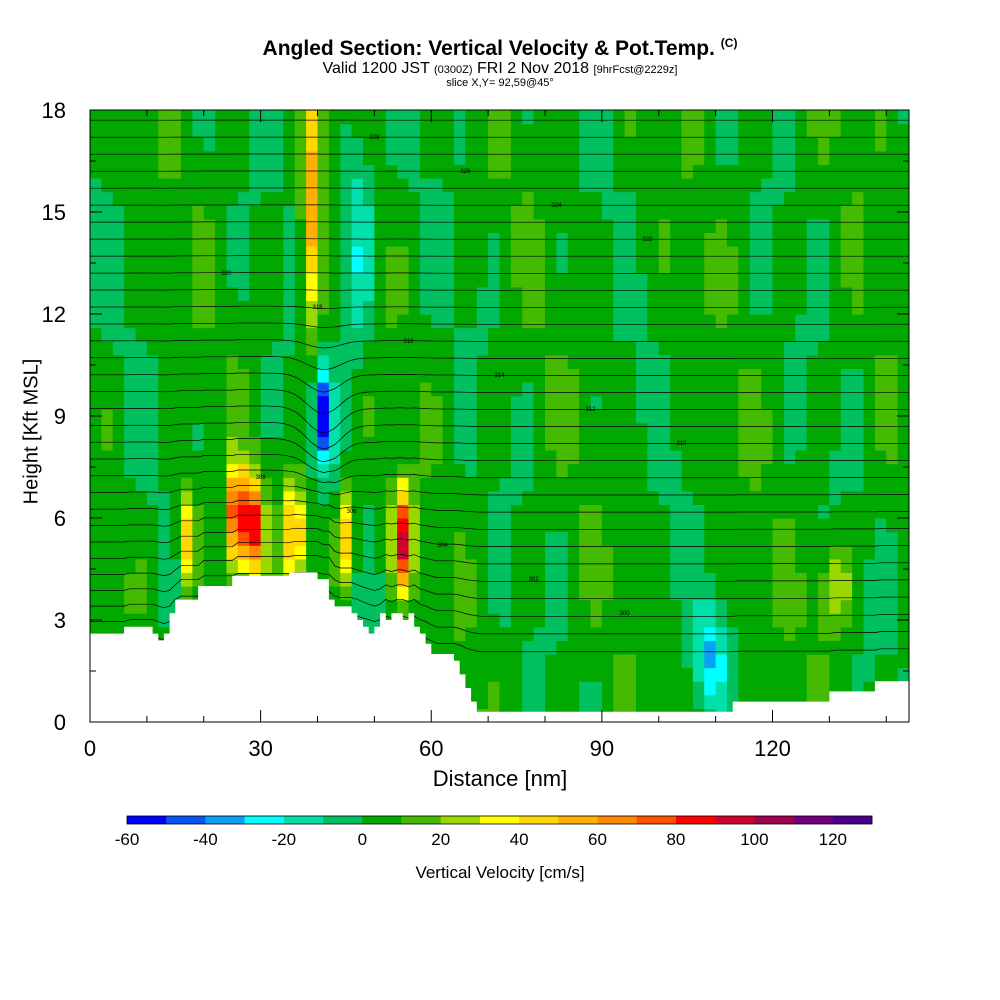 The image size is (1000, 1000). What do you see at coordinates (465, 172) in the screenshot?
I see `isentrope-label: 326` at bounding box center [465, 172].